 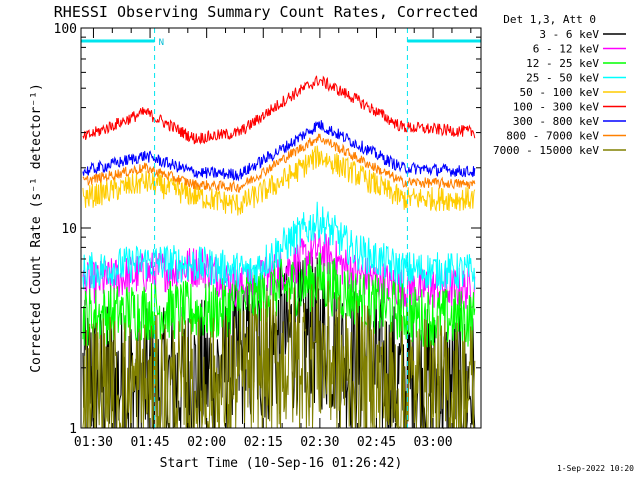 What do you see at coordinates (376, 442) in the screenshot?
I see `x-tick-label: 02:45` at bounding box center [376, 442].